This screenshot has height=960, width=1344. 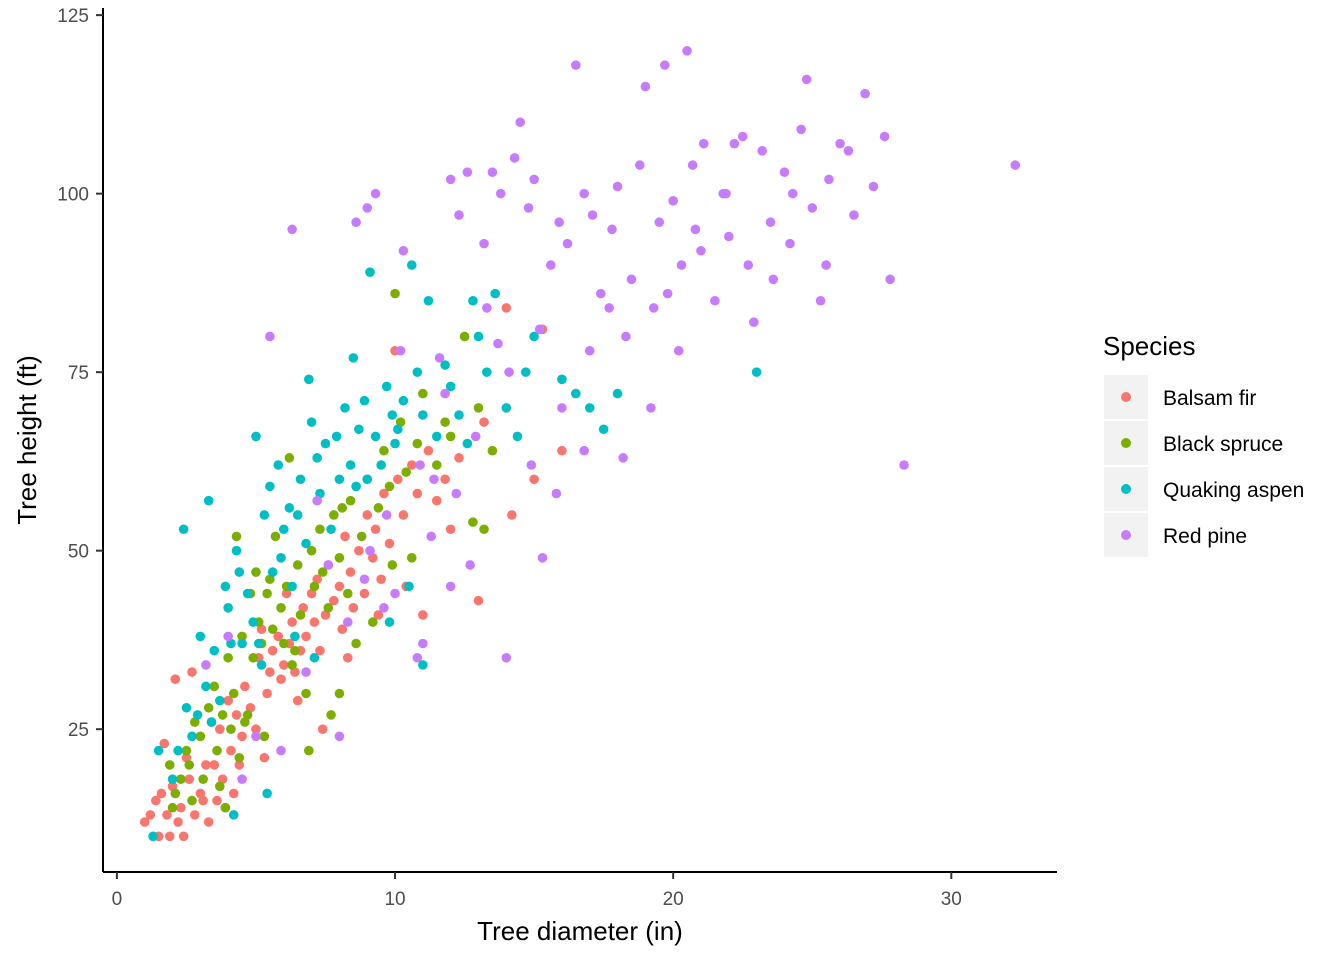 What do you see at coordinates (537, 891) in the screenshot?
I see `x-axis-ticks: 0 10 20 30` at bounding box center [537, 891].